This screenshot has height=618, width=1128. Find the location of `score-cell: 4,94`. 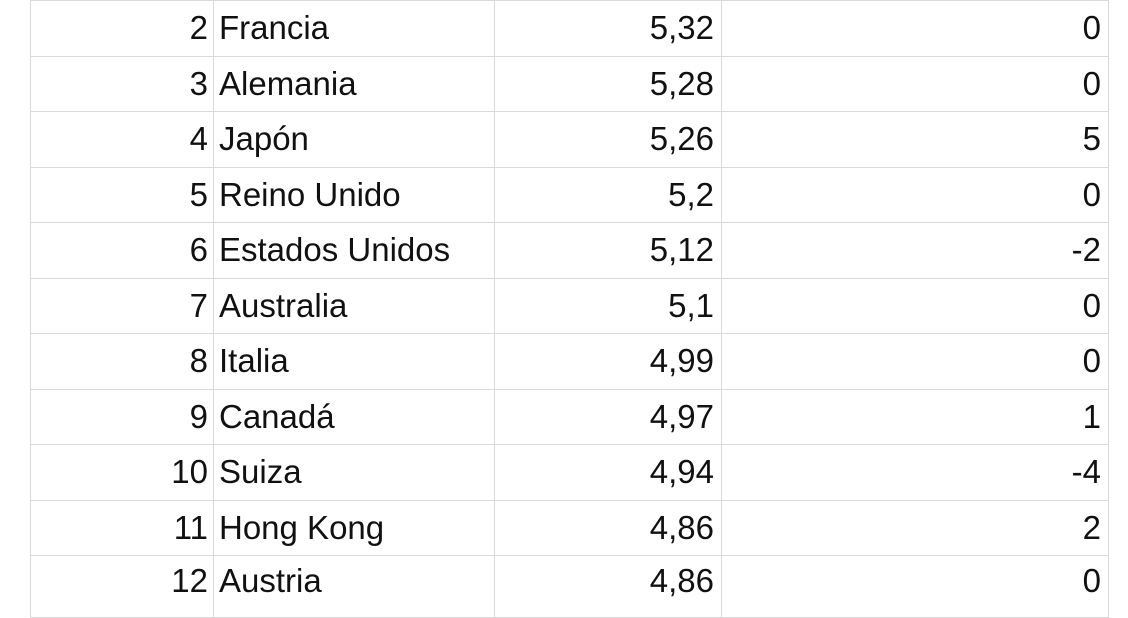

score-cell: 4,94 is located at coordinates (608, 472).